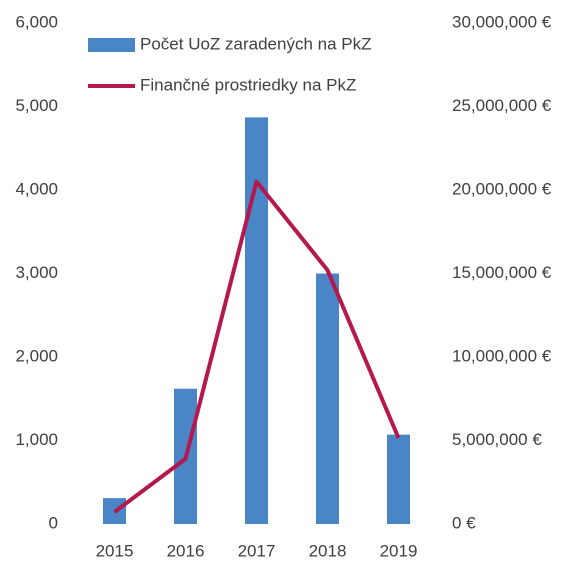 This screenshot has height=563, width=567. I want to click on legend-swatch, so click(111, 45).